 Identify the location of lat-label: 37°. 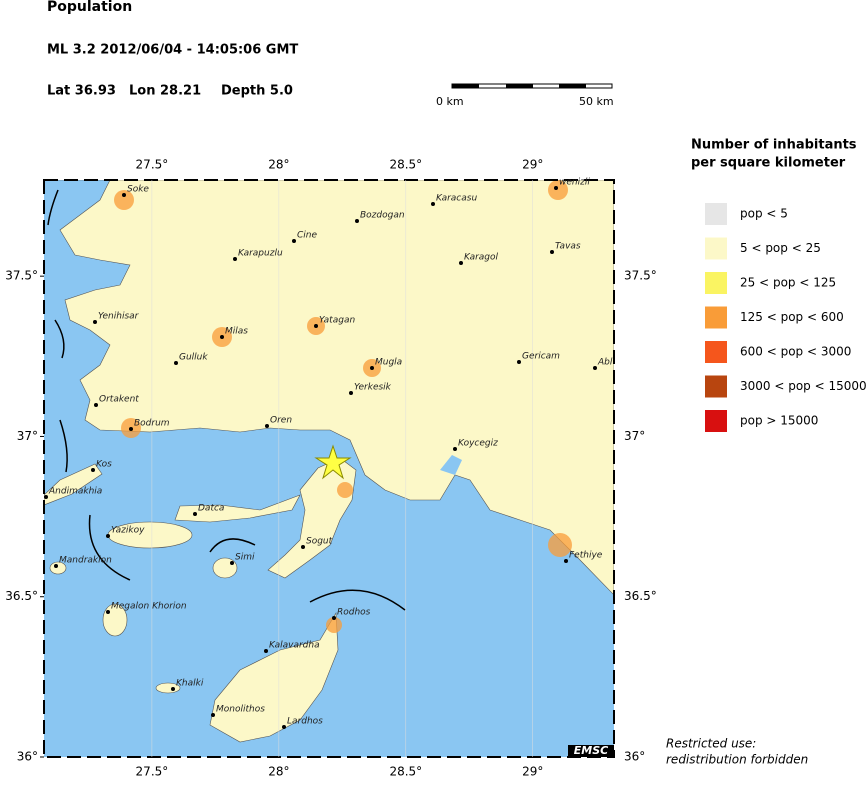
(27, 436).